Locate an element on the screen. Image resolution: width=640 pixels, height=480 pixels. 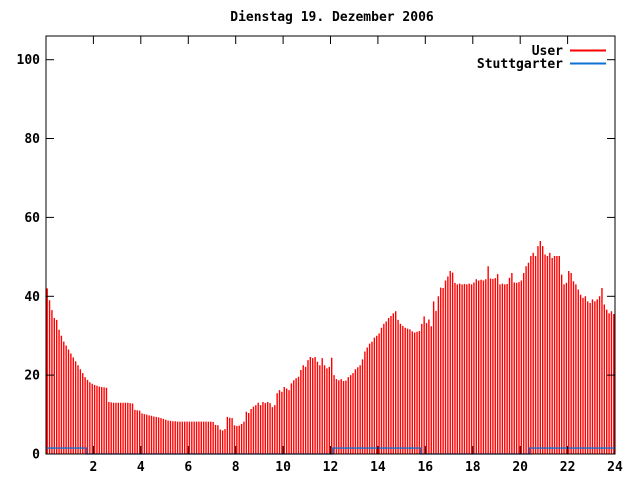
stuttgarter-series is located at coordinates (330, 451).